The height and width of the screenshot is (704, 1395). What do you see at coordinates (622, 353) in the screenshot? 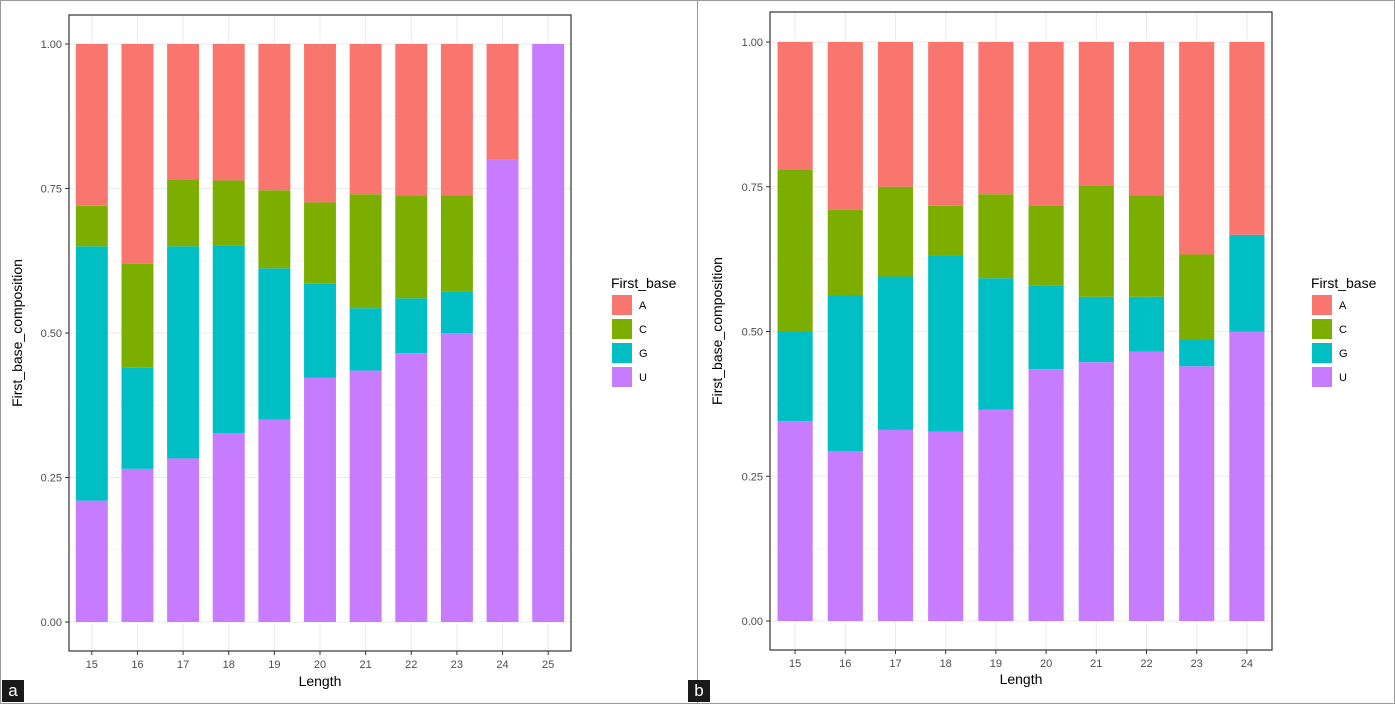
I see `legend-key-G` at bounding box center [622, 353].